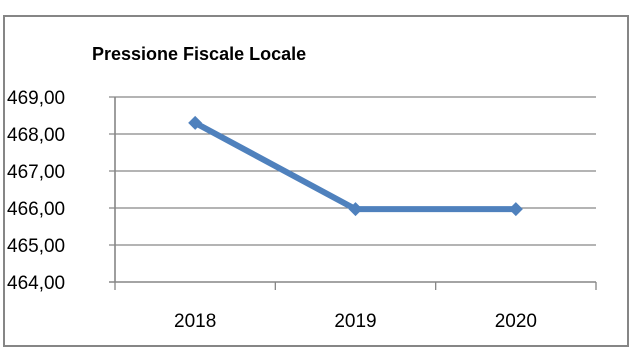 The height and width of the screenshot is (350, 637). I want to click on x-tick-labels: 2018 2019 2020, so click(355, 321).